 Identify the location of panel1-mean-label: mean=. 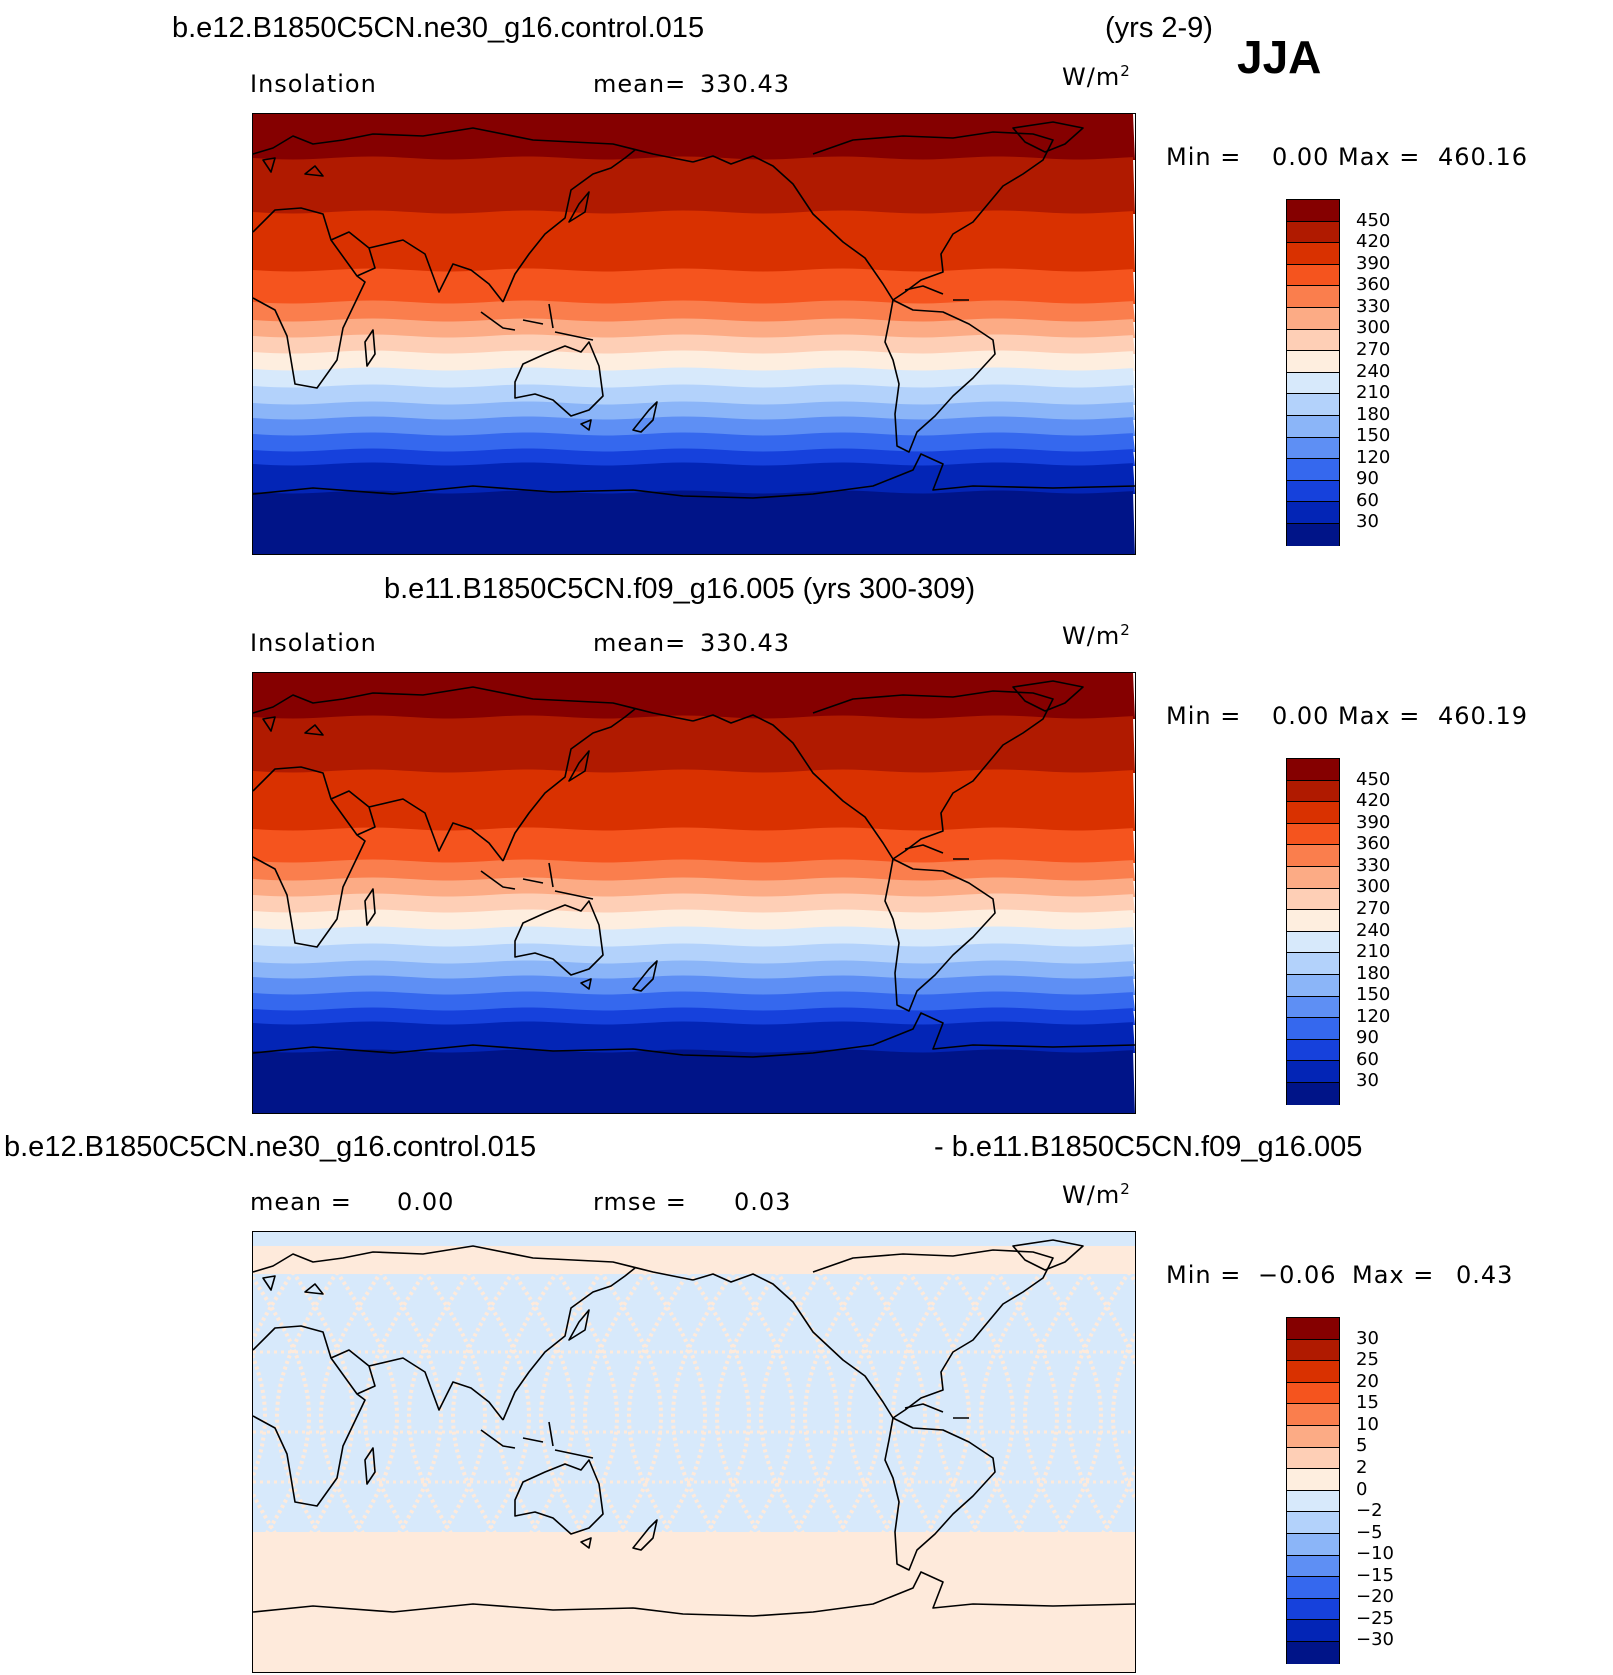
(640, 84).